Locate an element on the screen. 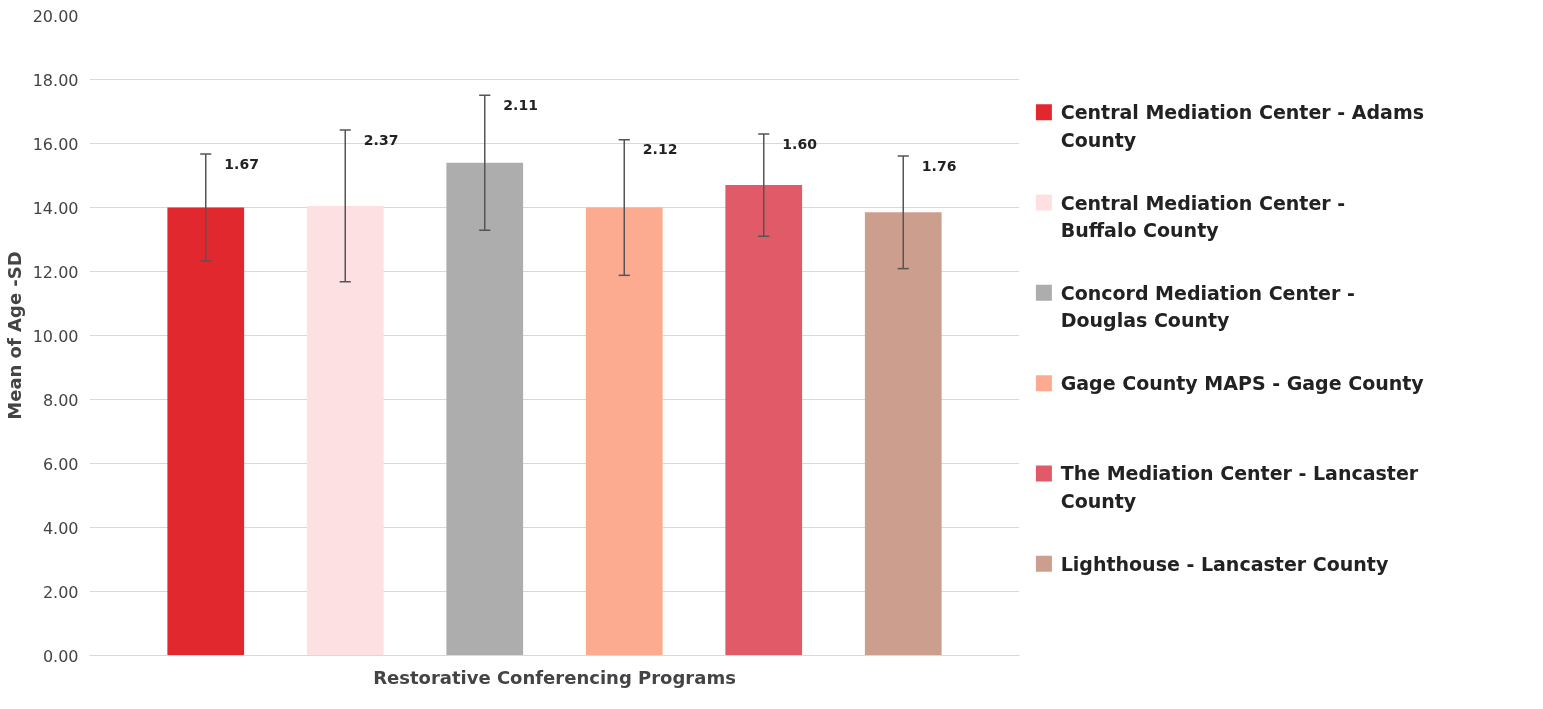  y-tick-label: 4.00 is located at coordinates (60, 528).